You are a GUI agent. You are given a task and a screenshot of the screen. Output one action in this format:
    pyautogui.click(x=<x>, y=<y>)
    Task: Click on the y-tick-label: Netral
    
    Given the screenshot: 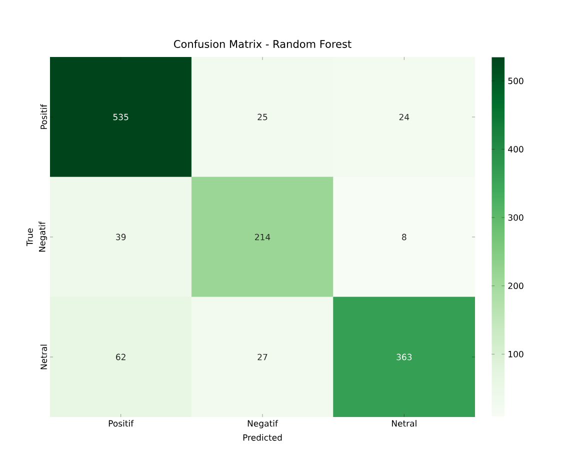 What is the action you would take?
    pyautogui.click(x=43, y=357)
    